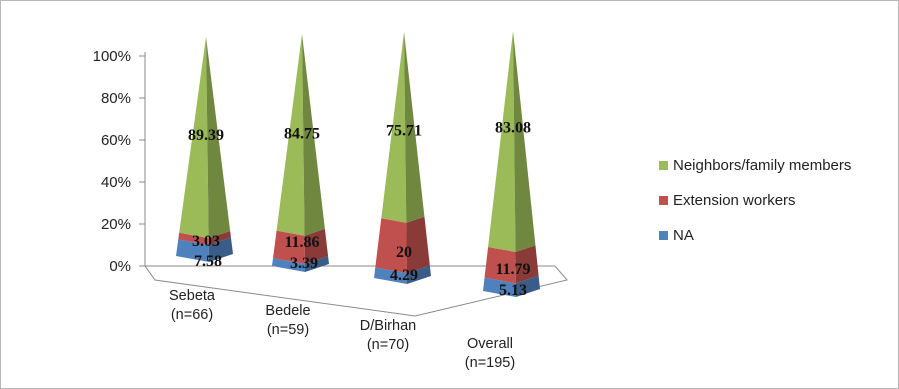 This screenshot has height=389, width=899. What do you see at coordinates (112, 56) in the screenshot?
I see `y-tick-label: 100%` at bounding box center [112, 56].